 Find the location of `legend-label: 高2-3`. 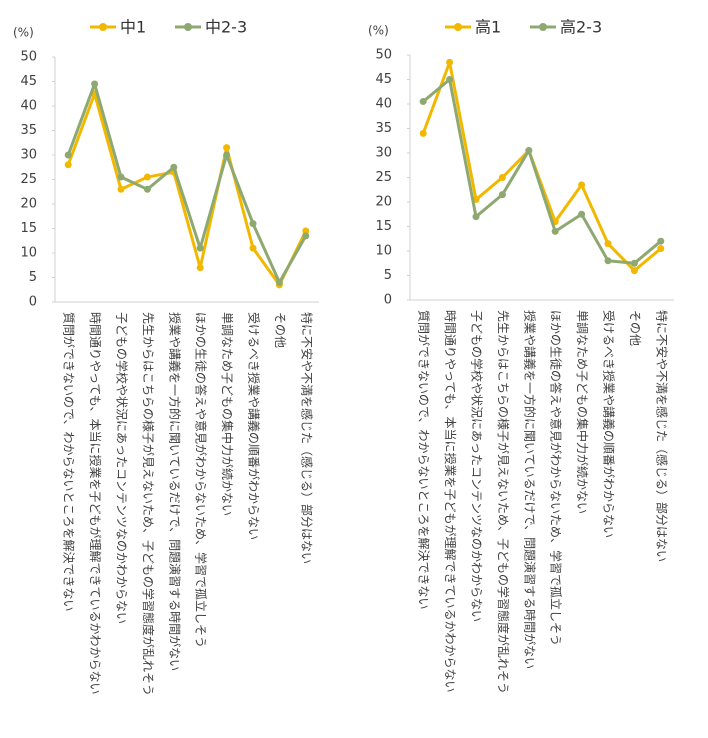

legend-label: 高2-3 is located at coordinates (581, 27).